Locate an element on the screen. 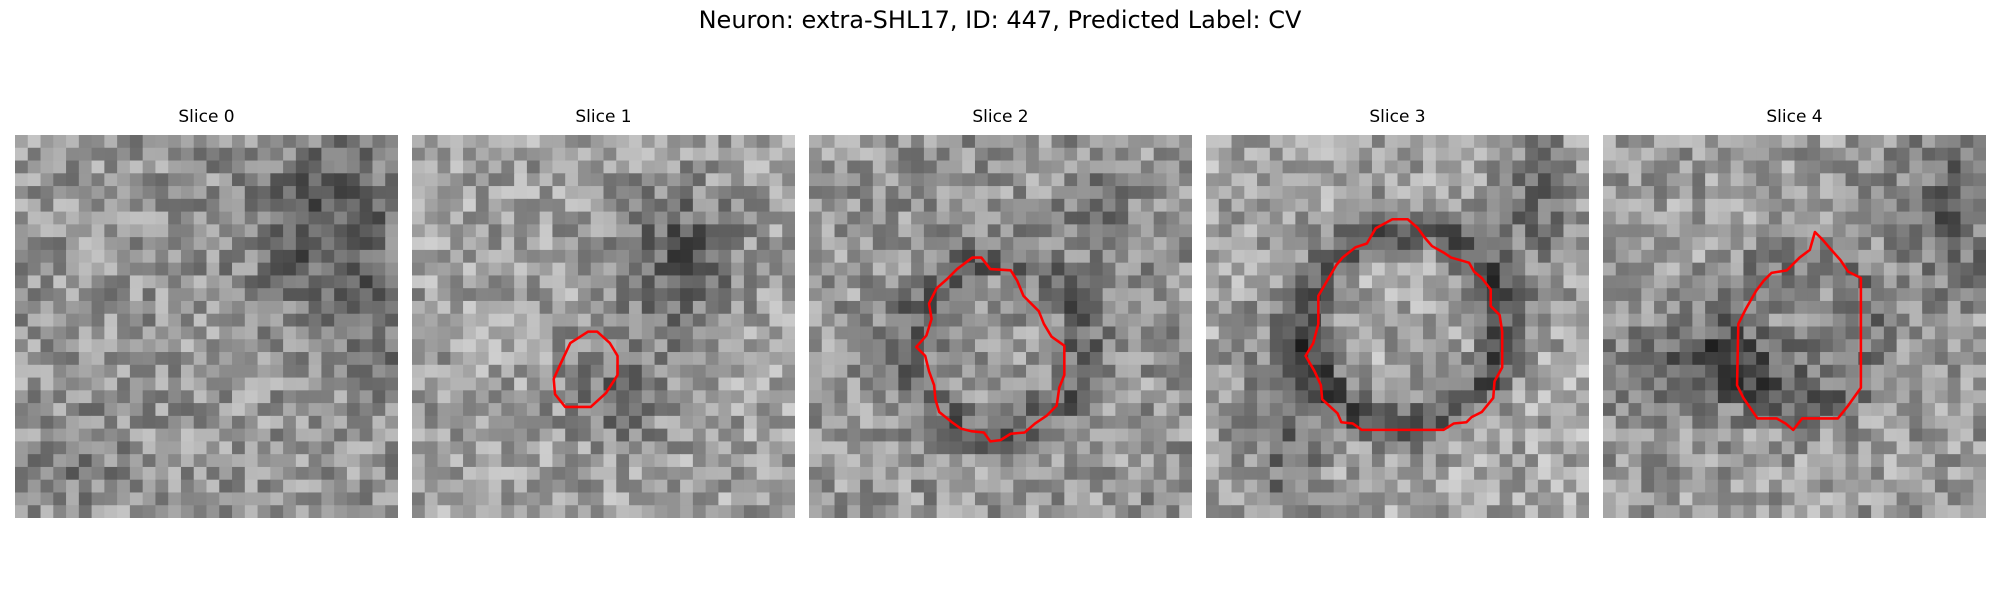 The width and height of the screenshot is (2000, 600). slice-title: Slice 1 is located at coordinates (603, 117).